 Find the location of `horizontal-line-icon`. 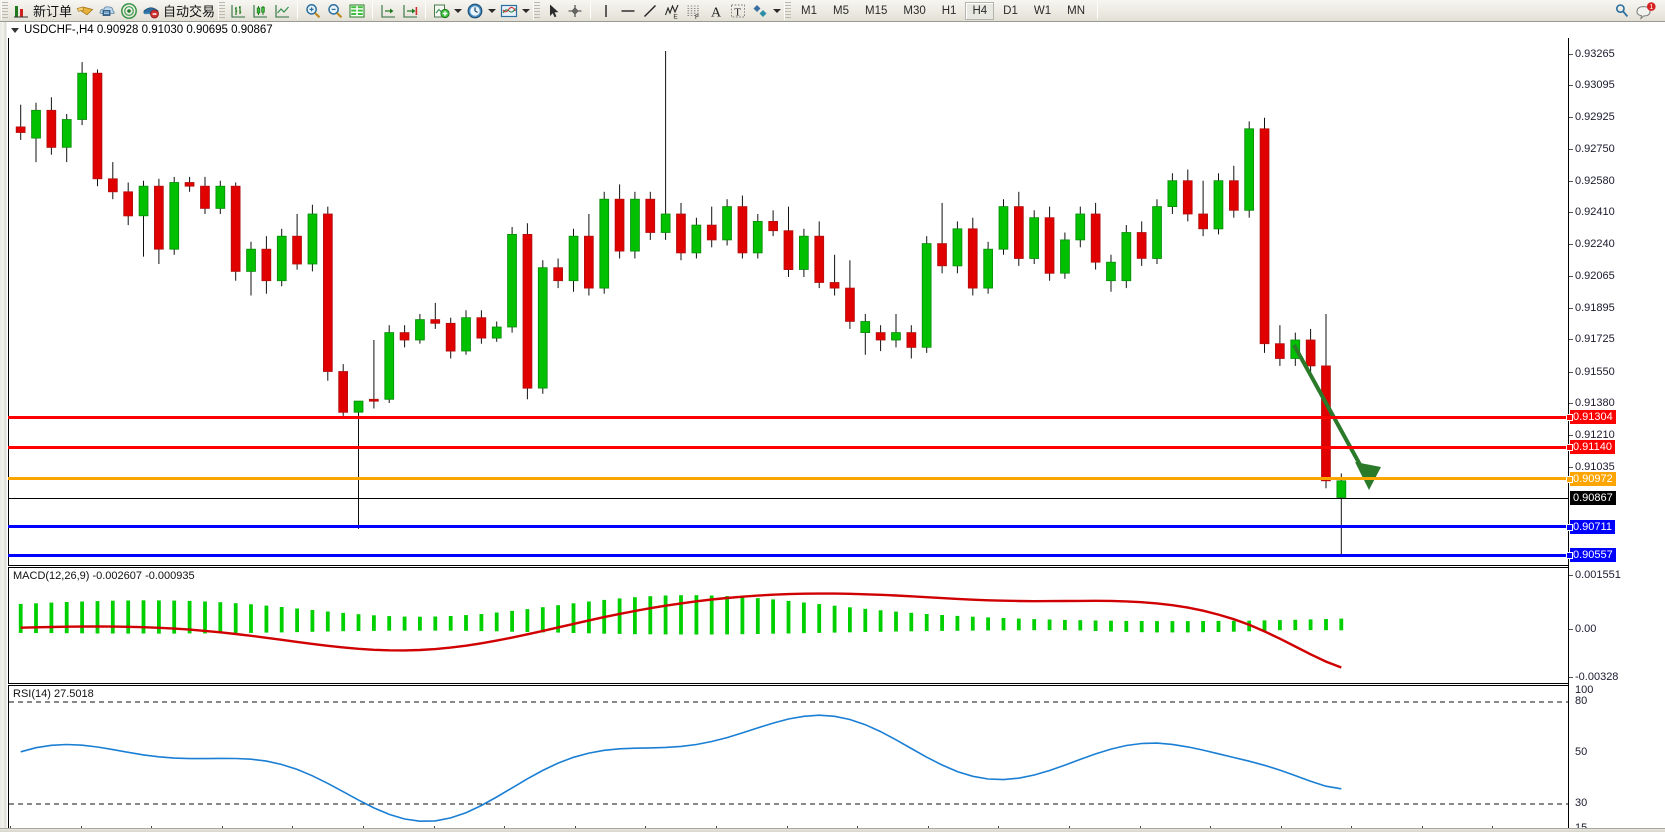

horizontal-line-icon is located at coordinates (628, 11).